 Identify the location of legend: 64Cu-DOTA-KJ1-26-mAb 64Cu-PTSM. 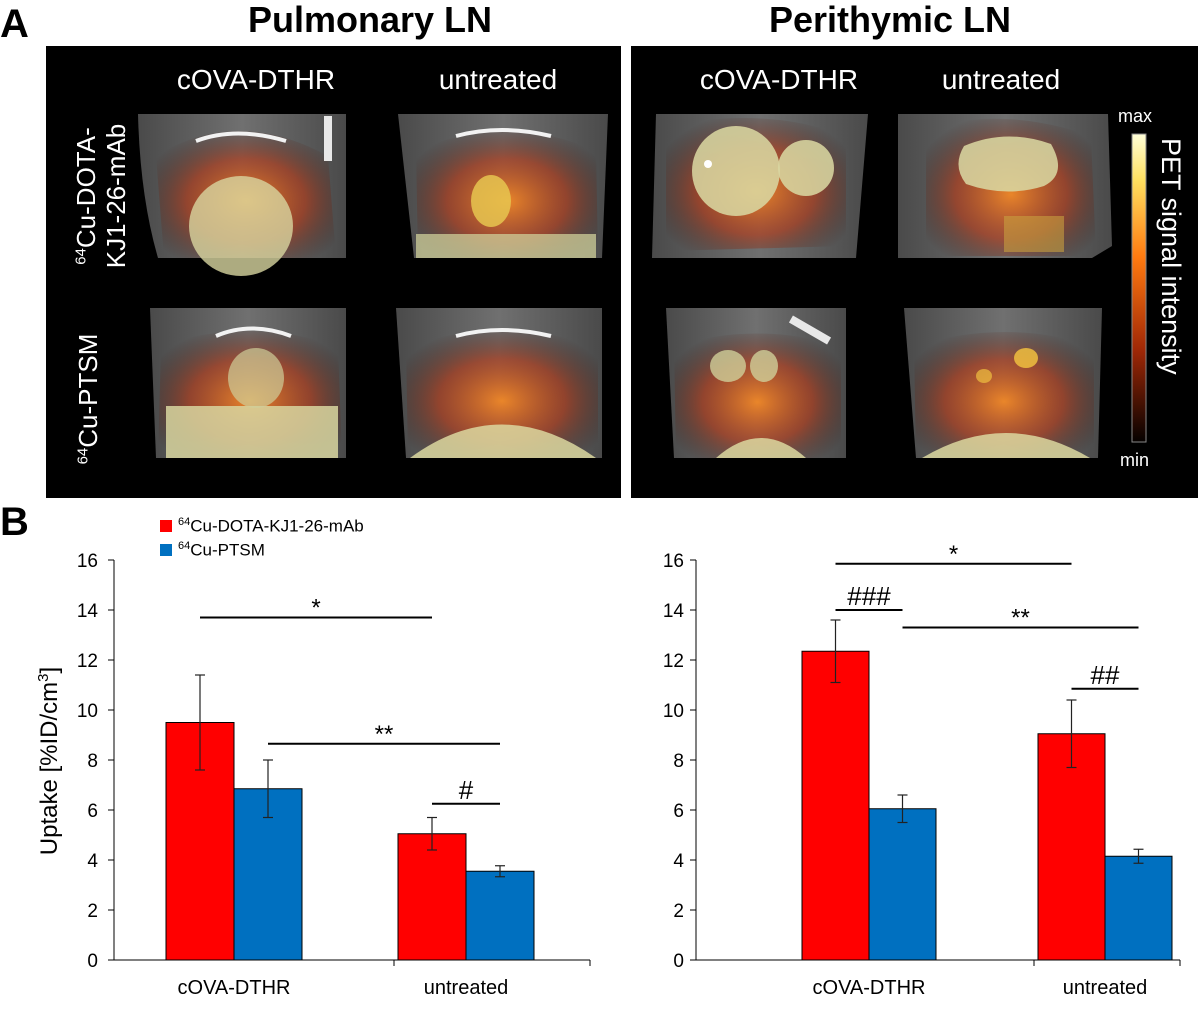
(262, 538).